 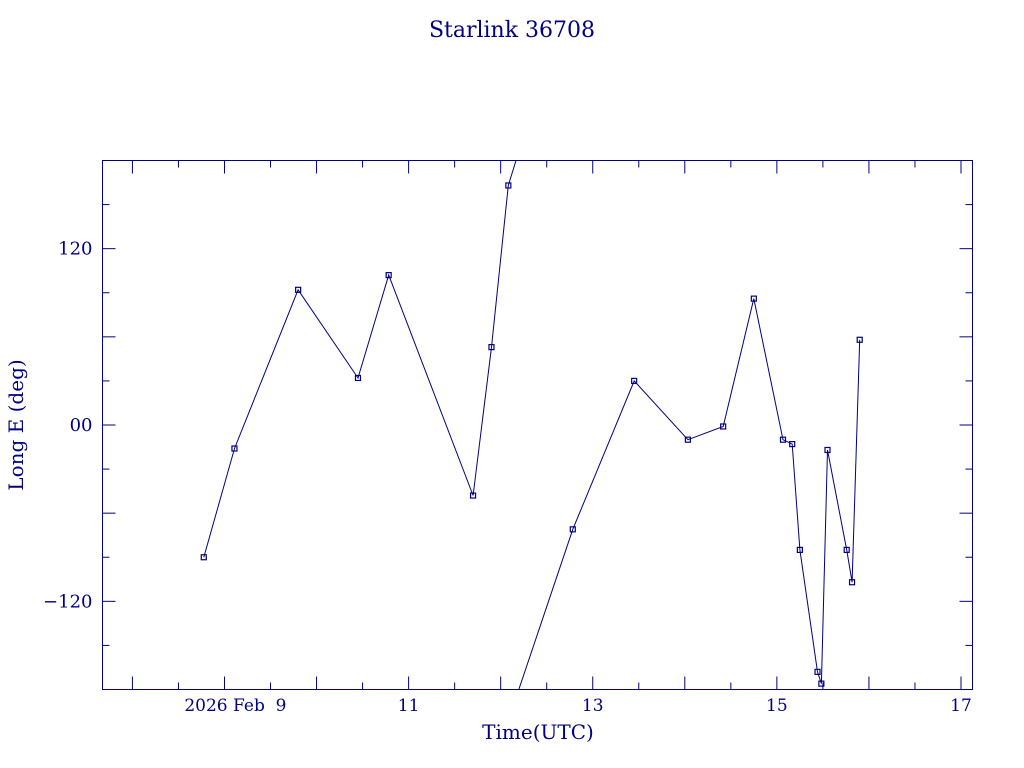 What do you see at coordinates (777, 706) in the screenshot?
I see `x-tick-label: 15` at bounding box center [777, 706].